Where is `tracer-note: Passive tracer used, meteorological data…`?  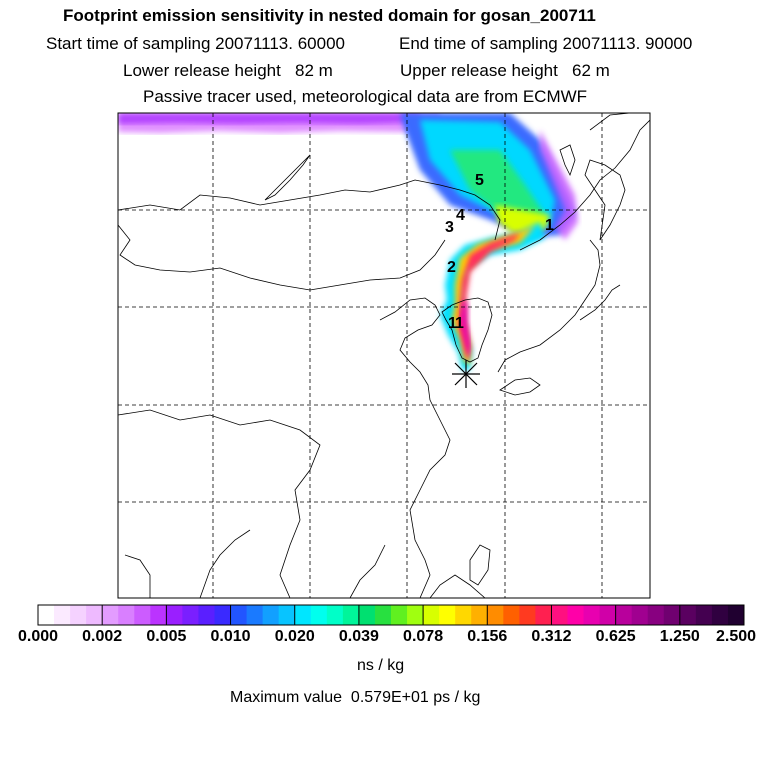 tracer-note: Passive tracer used, meteorological data… is located at coordinates (365, 96).